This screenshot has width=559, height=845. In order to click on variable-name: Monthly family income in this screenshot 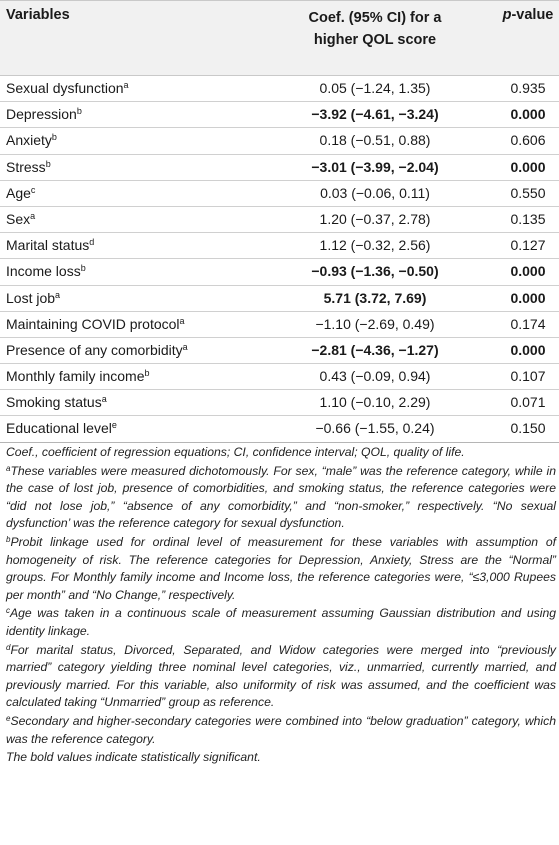, I will do `click(75, 376)`.